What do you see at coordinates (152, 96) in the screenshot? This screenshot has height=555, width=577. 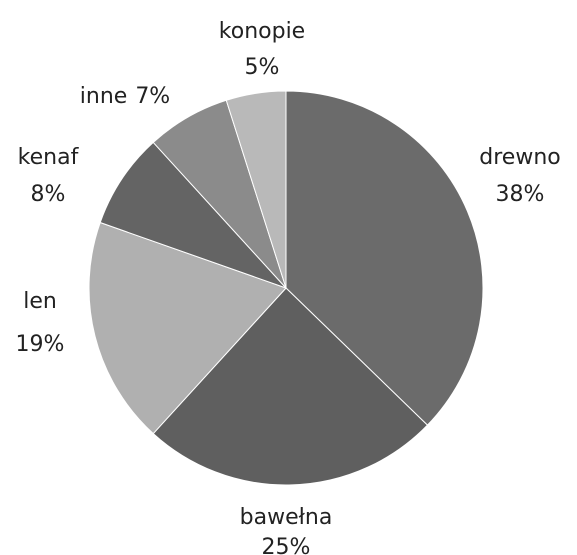 I see `value-label: 7%` at bounding box center [152, 96].